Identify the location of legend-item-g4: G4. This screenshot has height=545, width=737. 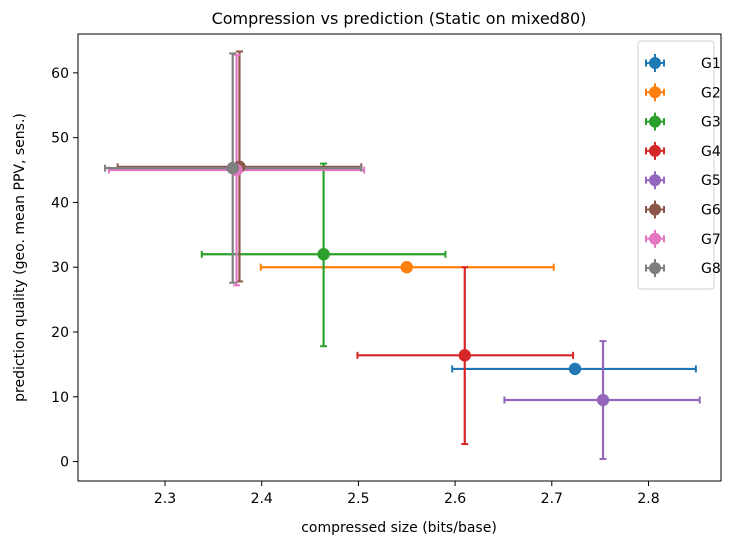
(683, 150).